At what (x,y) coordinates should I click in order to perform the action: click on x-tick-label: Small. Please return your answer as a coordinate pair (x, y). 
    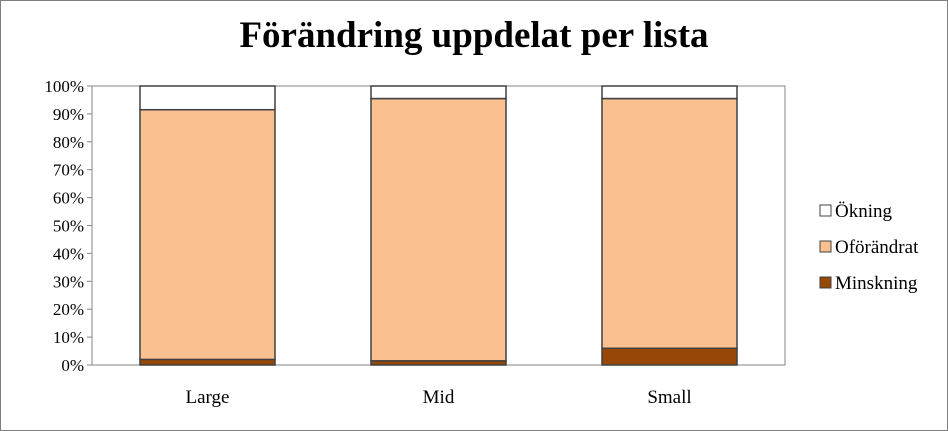
    Looking at the image, I should click on (669, 397).